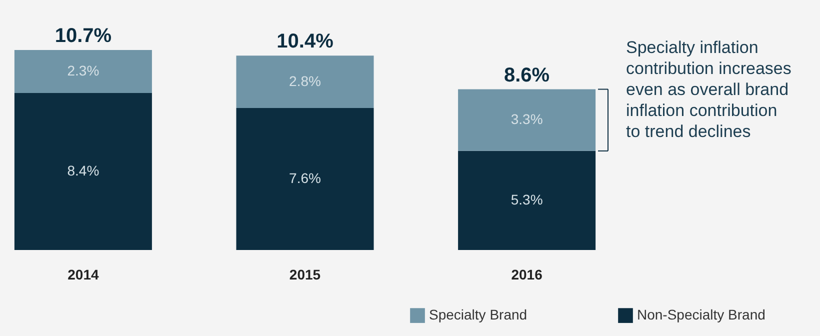 This screenshot has width=820, height=336. I want to click on data-label: 7.6%, so click(305, 178).